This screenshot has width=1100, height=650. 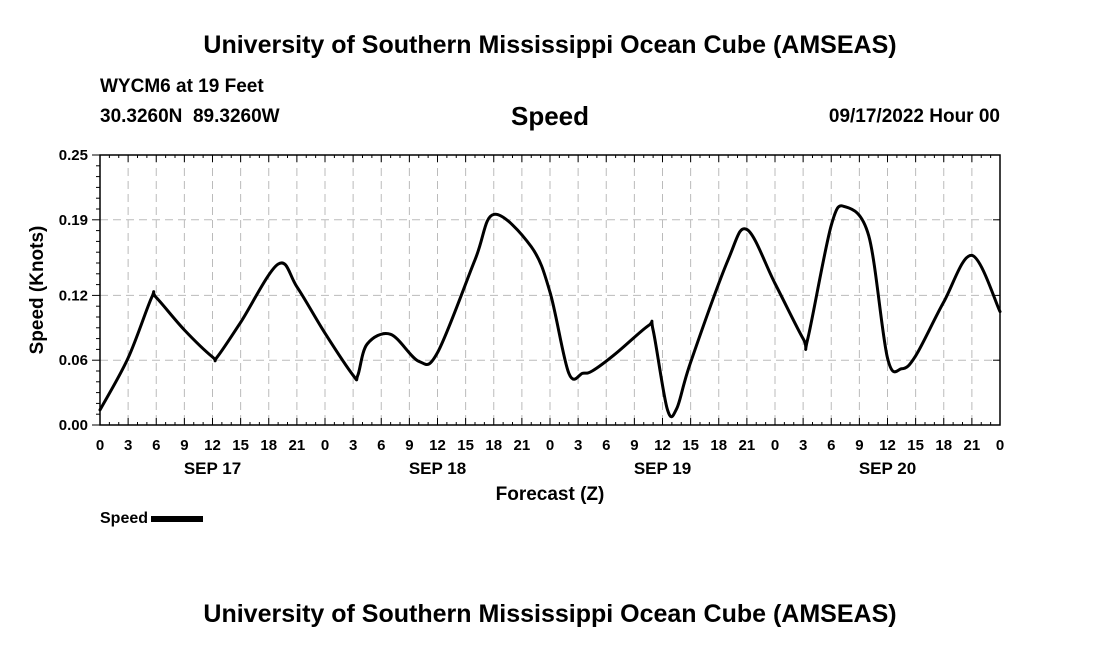 I want to click on y-tick-label: 0.25, so click(x=73, y=155).